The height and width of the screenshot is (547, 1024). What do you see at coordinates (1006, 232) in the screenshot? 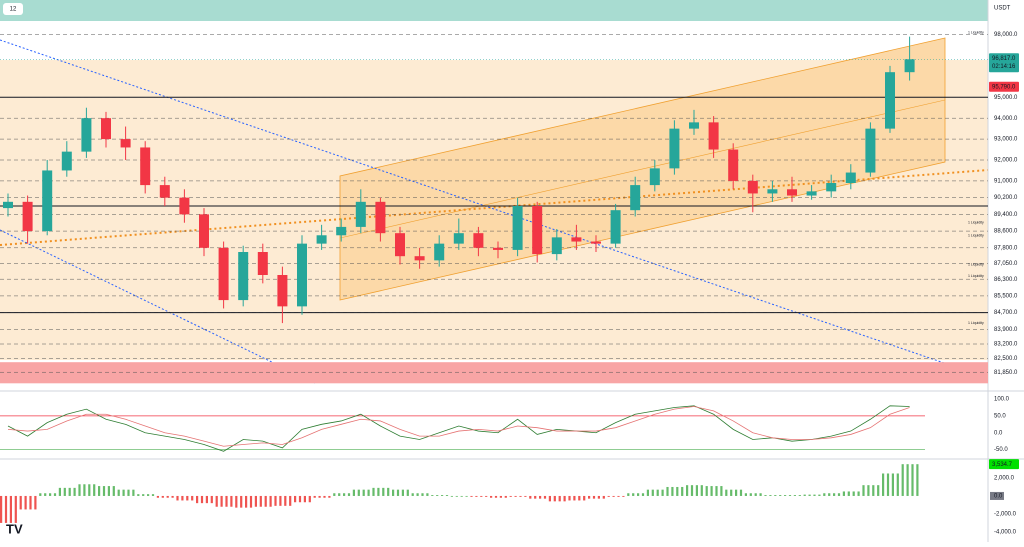
I see `y-tick-label: 88,600.0` at bounding box center [1006, 232].